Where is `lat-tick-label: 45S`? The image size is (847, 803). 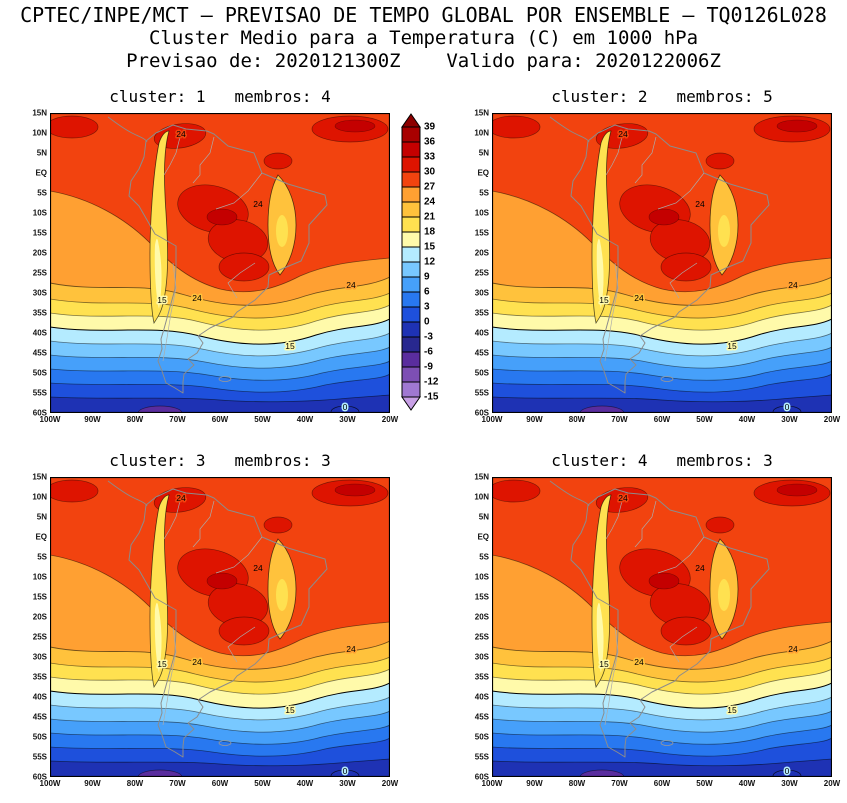
lat-tick-label: 45S is located at coordinates (39, 717).